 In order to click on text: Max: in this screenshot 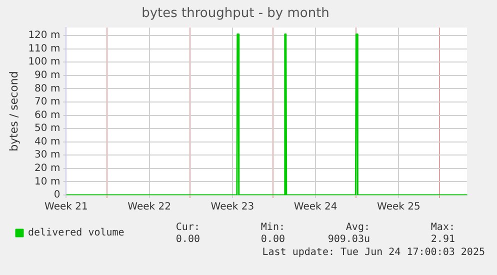, I will do `click(442, 227)`.